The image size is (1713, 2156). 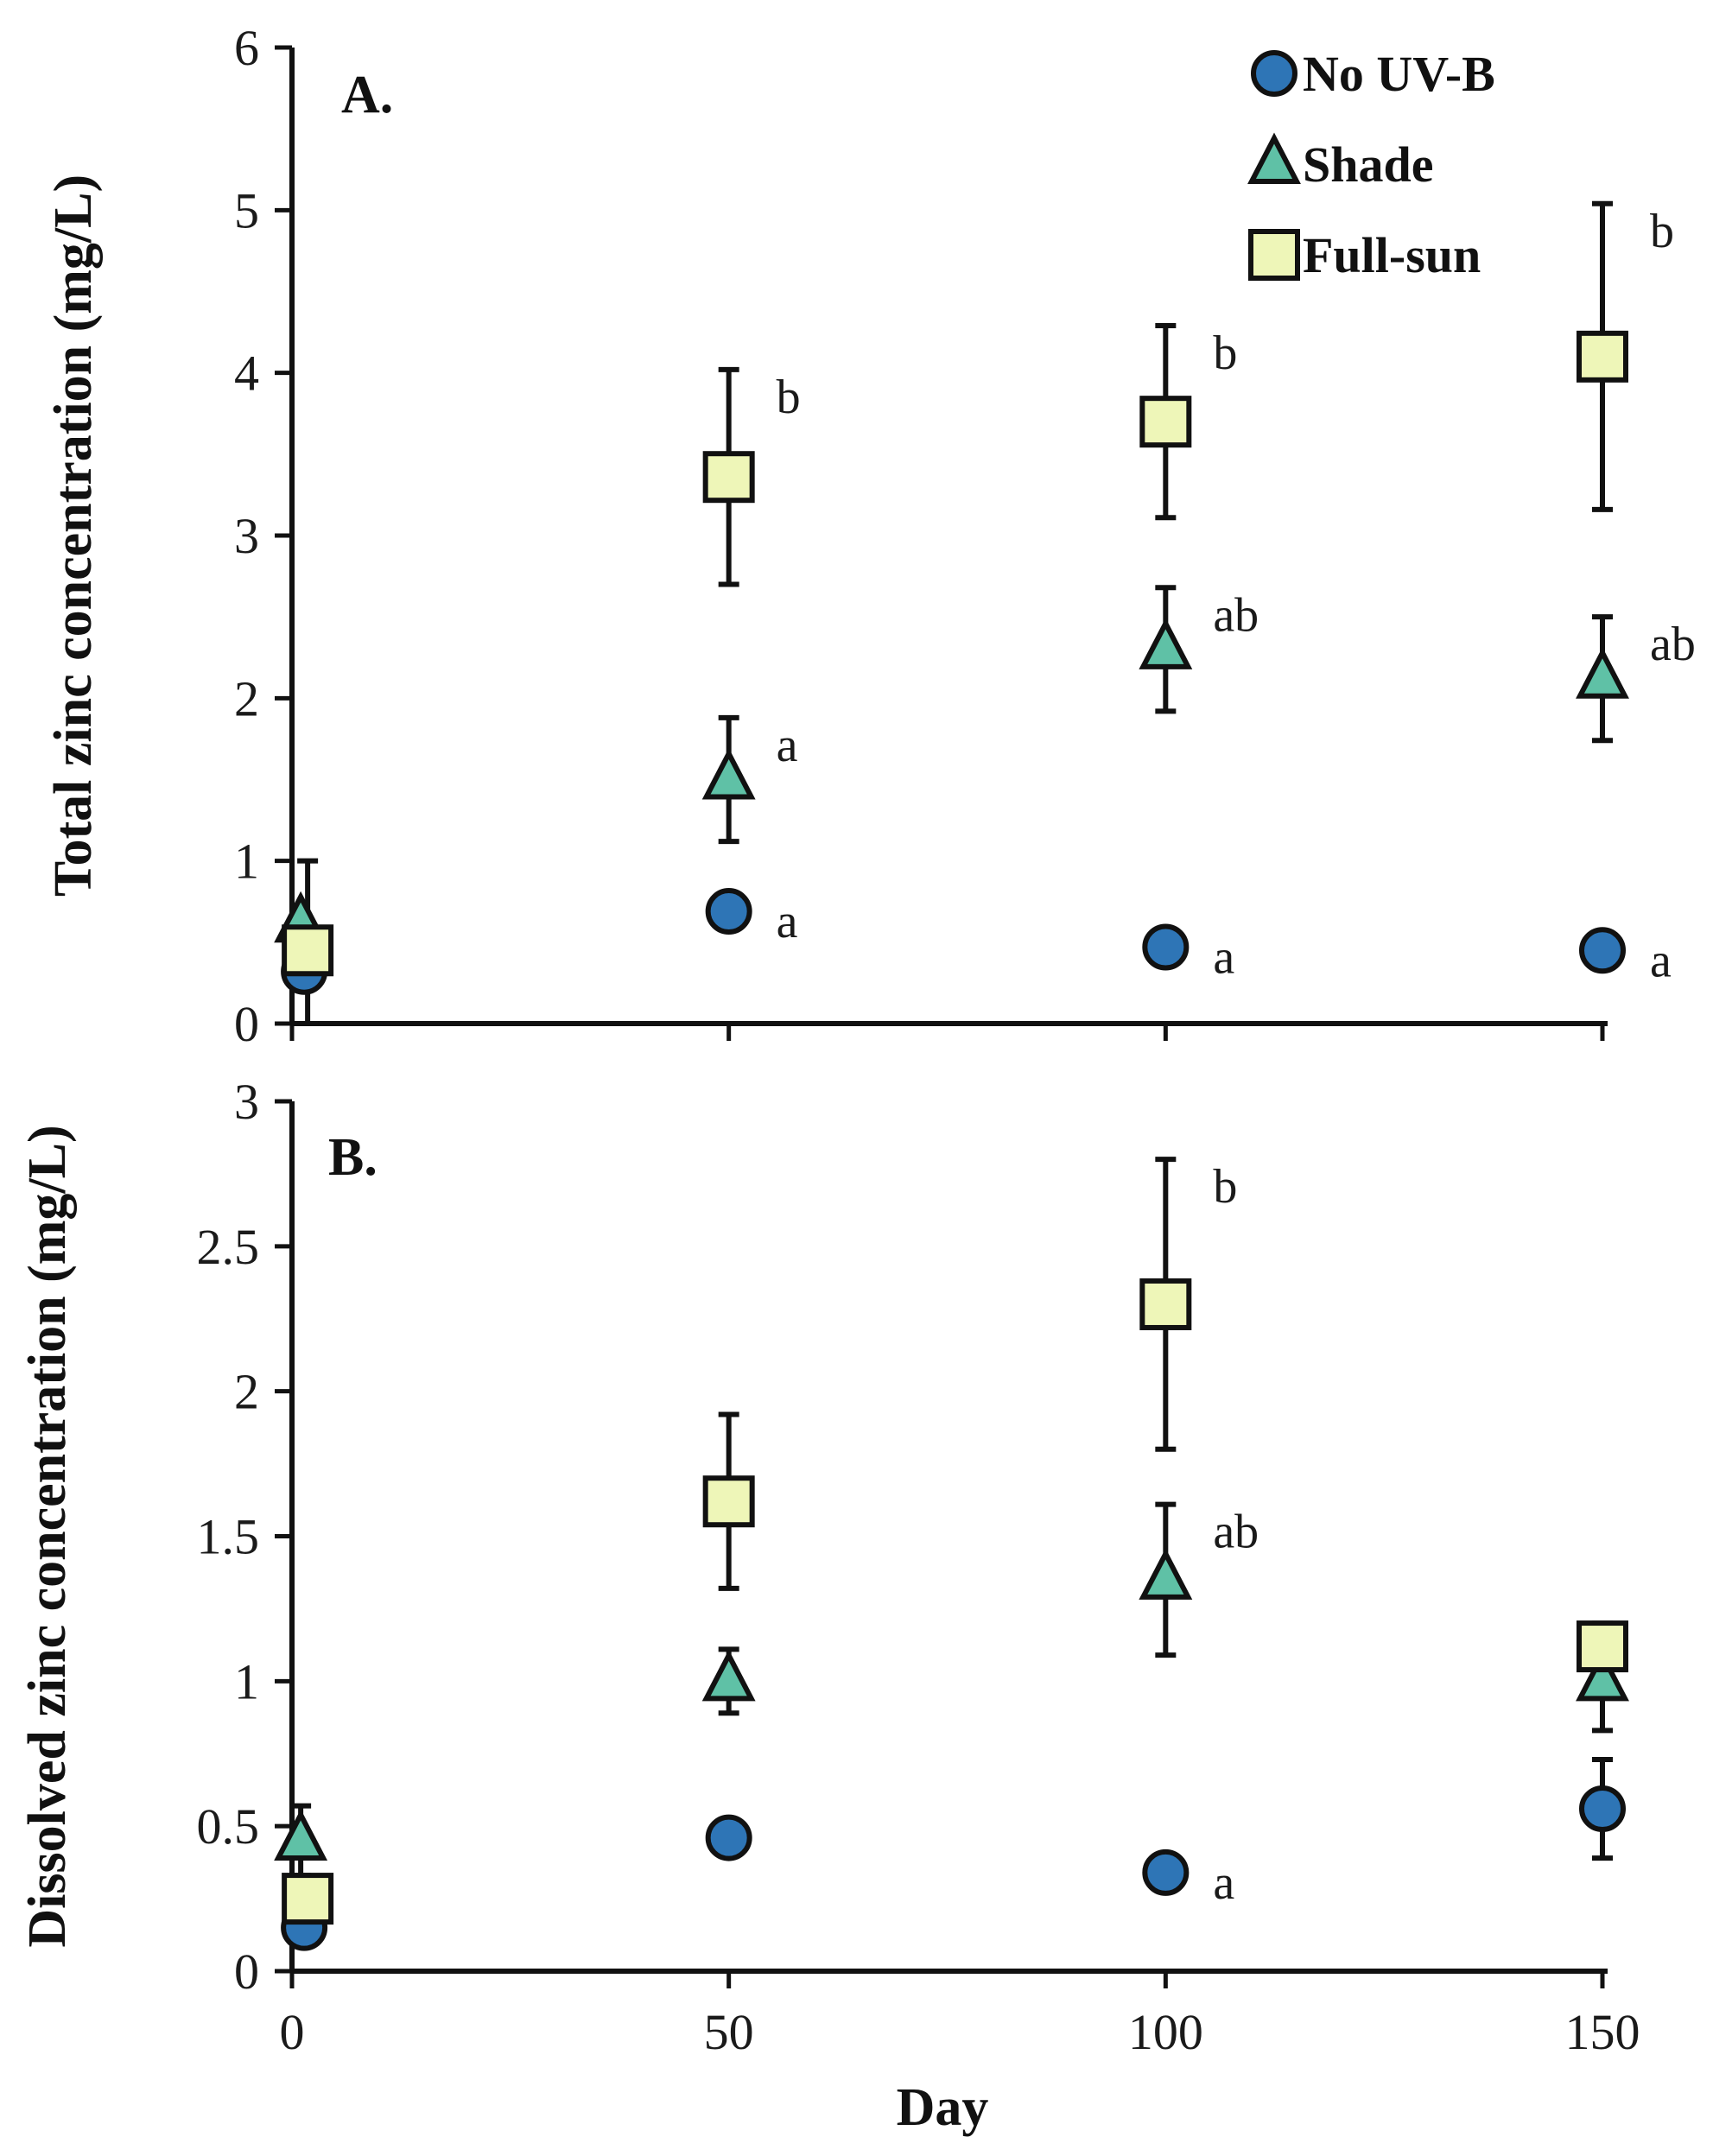 I want to click on y-tick-label: 1.5, so click(x=228, y=1537).